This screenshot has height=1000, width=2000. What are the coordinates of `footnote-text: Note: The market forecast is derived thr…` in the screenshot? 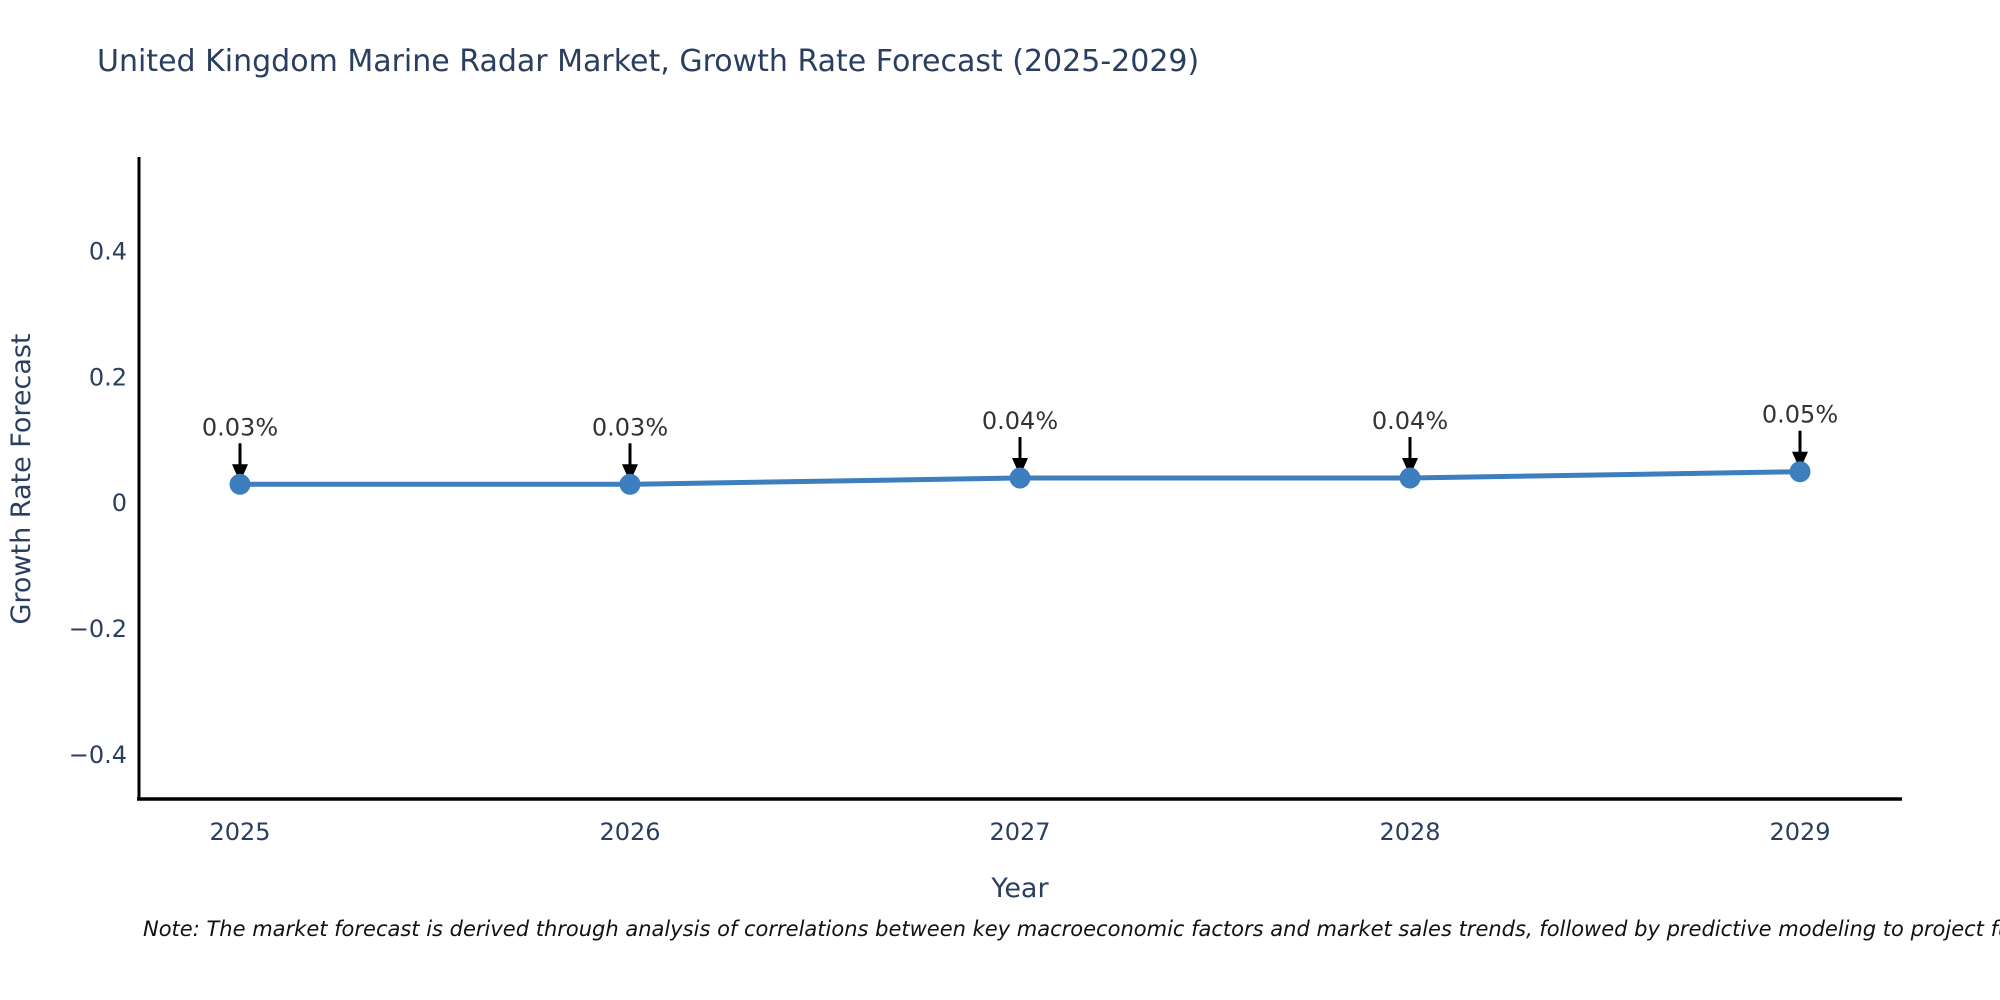 It's located at (1071, 929).